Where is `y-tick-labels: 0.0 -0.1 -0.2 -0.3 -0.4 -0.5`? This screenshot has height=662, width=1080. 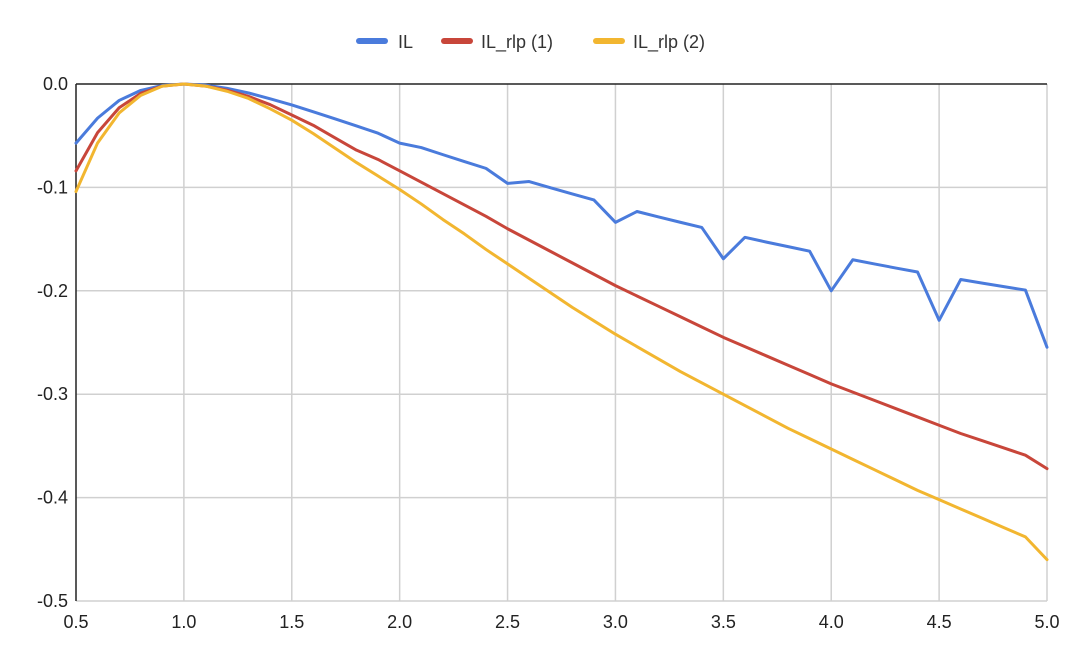 y-tick-labels: 0.0 -0.1 -0.2 -0.3 -0.4 -0.5 is located at coordinates (52, 342).